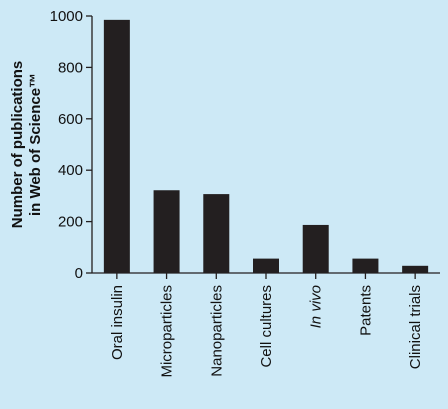  I want to click on x-tick-label: Patents, so click(365, 310).